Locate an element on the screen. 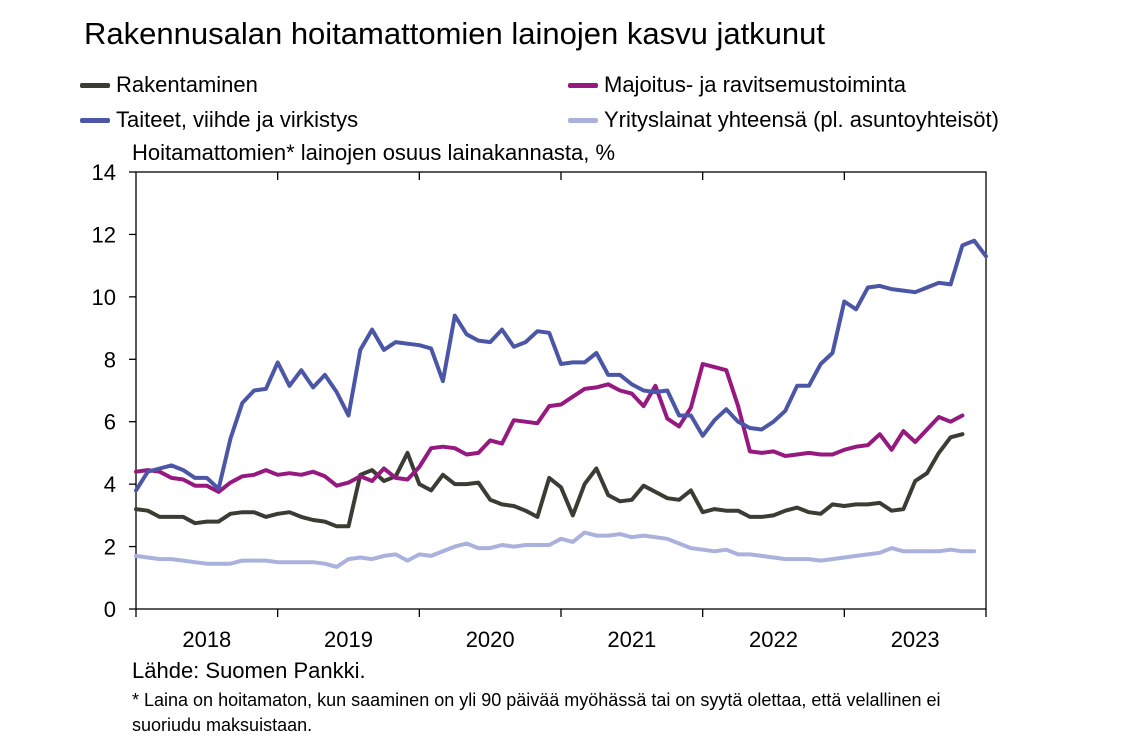 Image resolution: width=1142 pixels, height=746 pixels. series-line-rakentaminen is located at coordinates (549, 480).